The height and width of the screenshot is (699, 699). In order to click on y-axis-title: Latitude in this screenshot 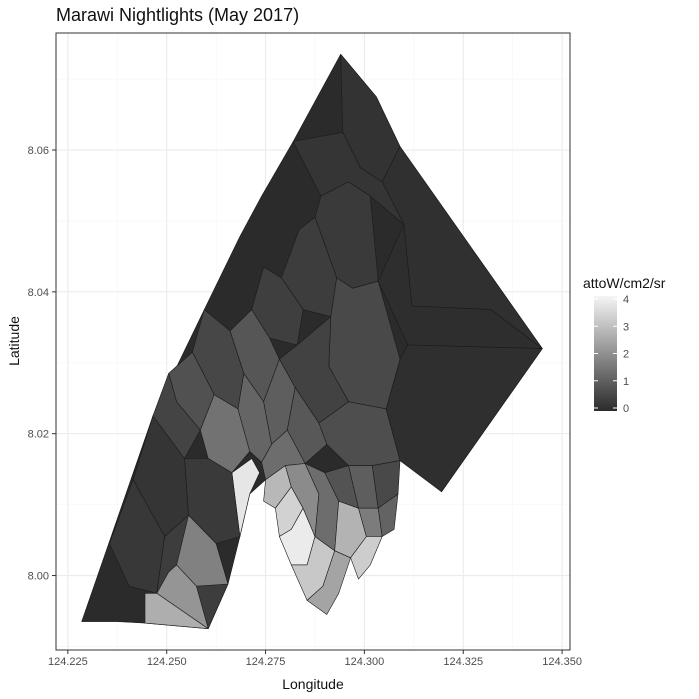, I will do `click(14, 341)`.